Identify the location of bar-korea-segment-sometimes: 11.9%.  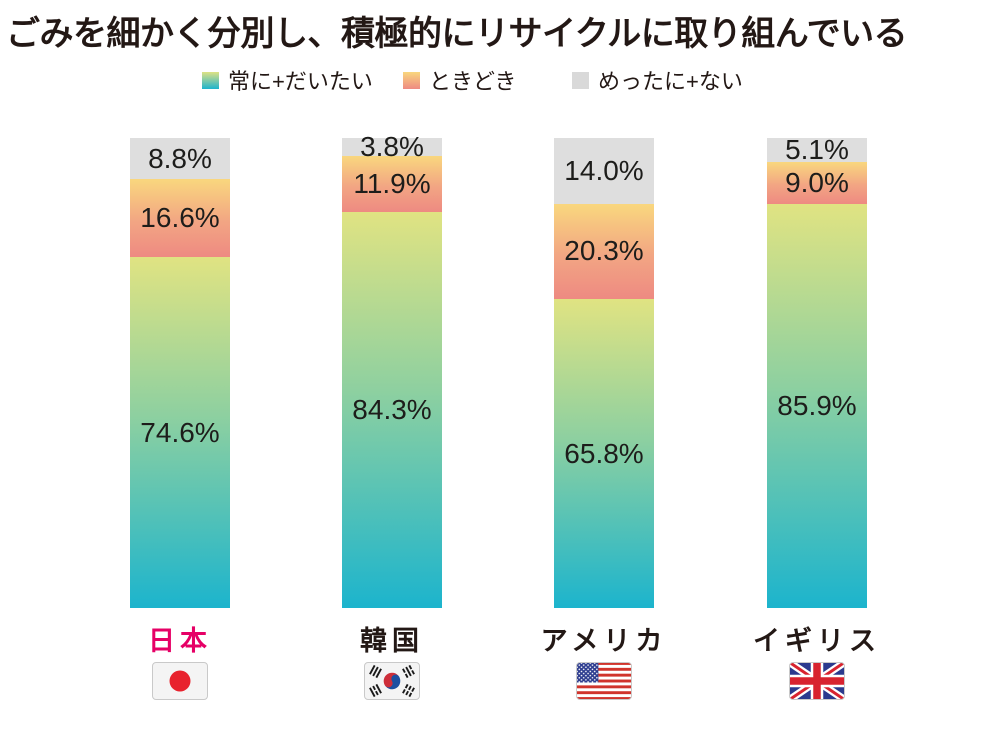
(392, 183).